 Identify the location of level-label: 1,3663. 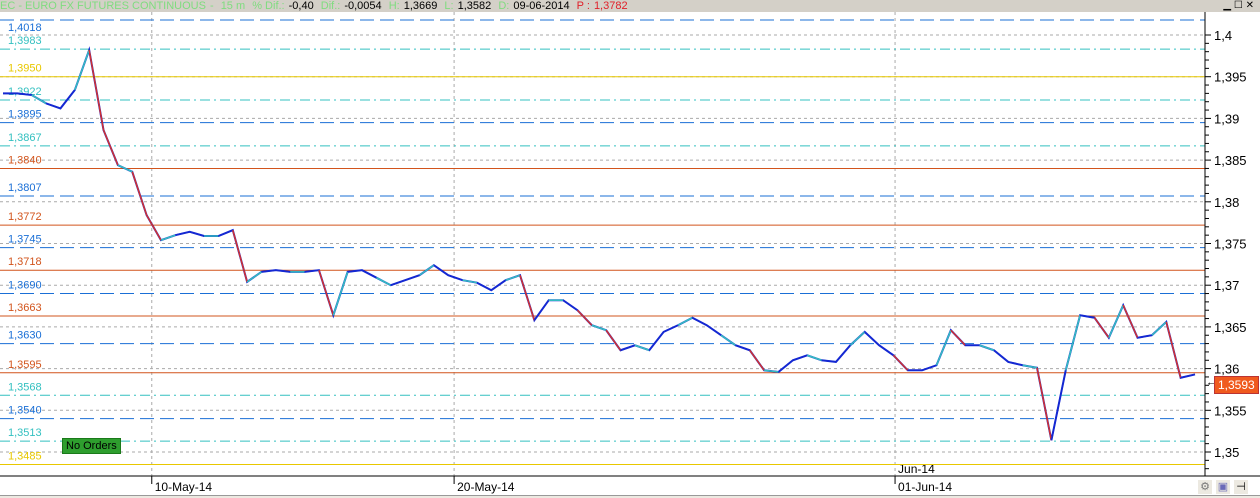
(25, 308).